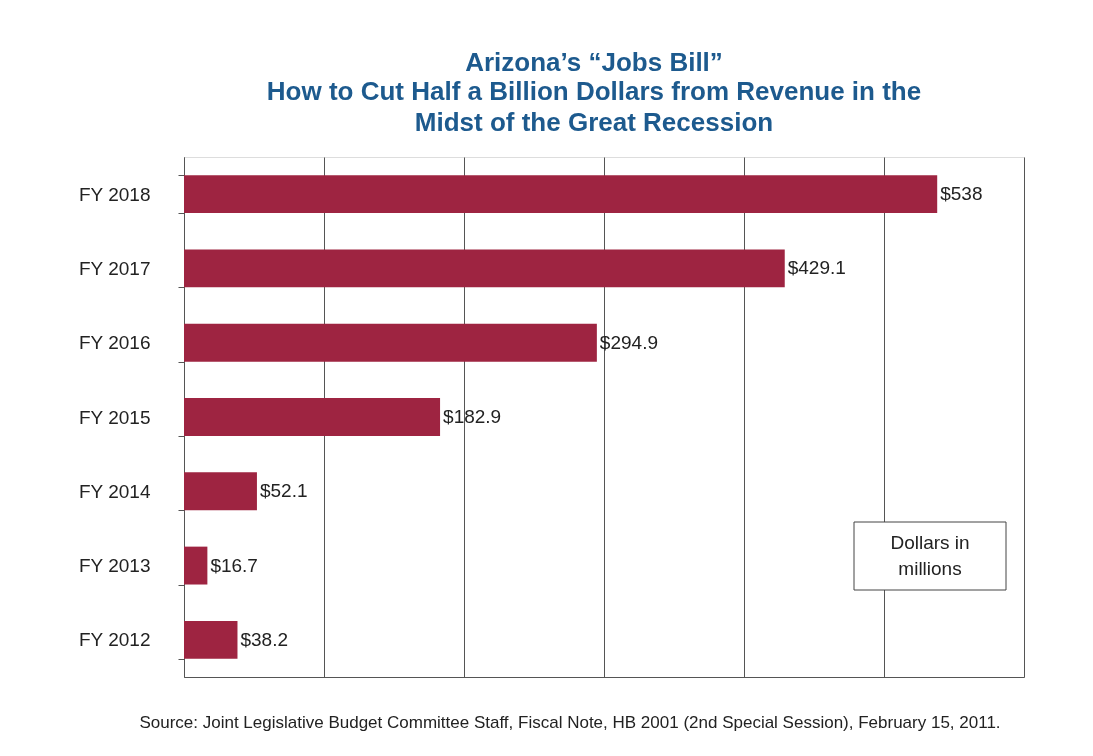 The height and width of the screenshot is (756, 1093). I want to click on data-label: $538, so click(961, 194).